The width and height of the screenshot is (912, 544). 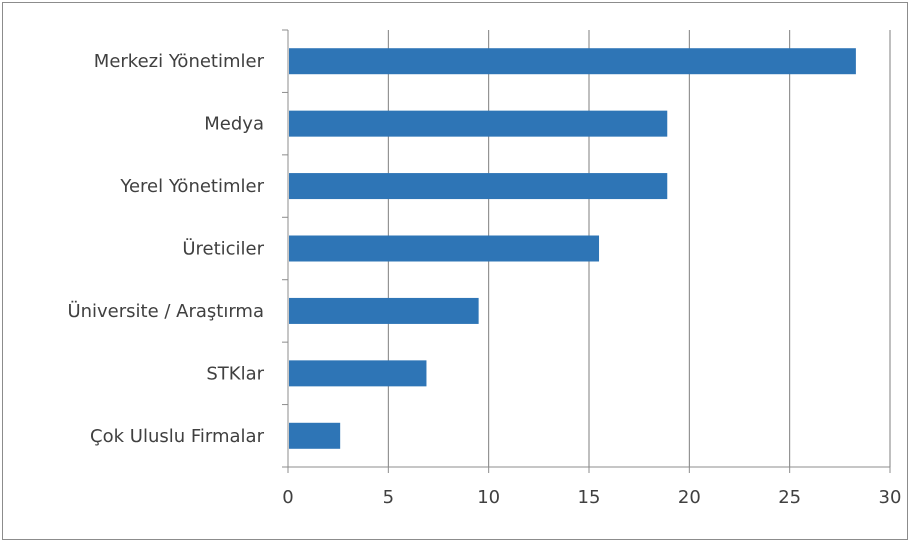 What do you see at coordinates (789, 497) in the screenshot?
I see `x-tick-label-25: 25` at bounding box center [789, 497].